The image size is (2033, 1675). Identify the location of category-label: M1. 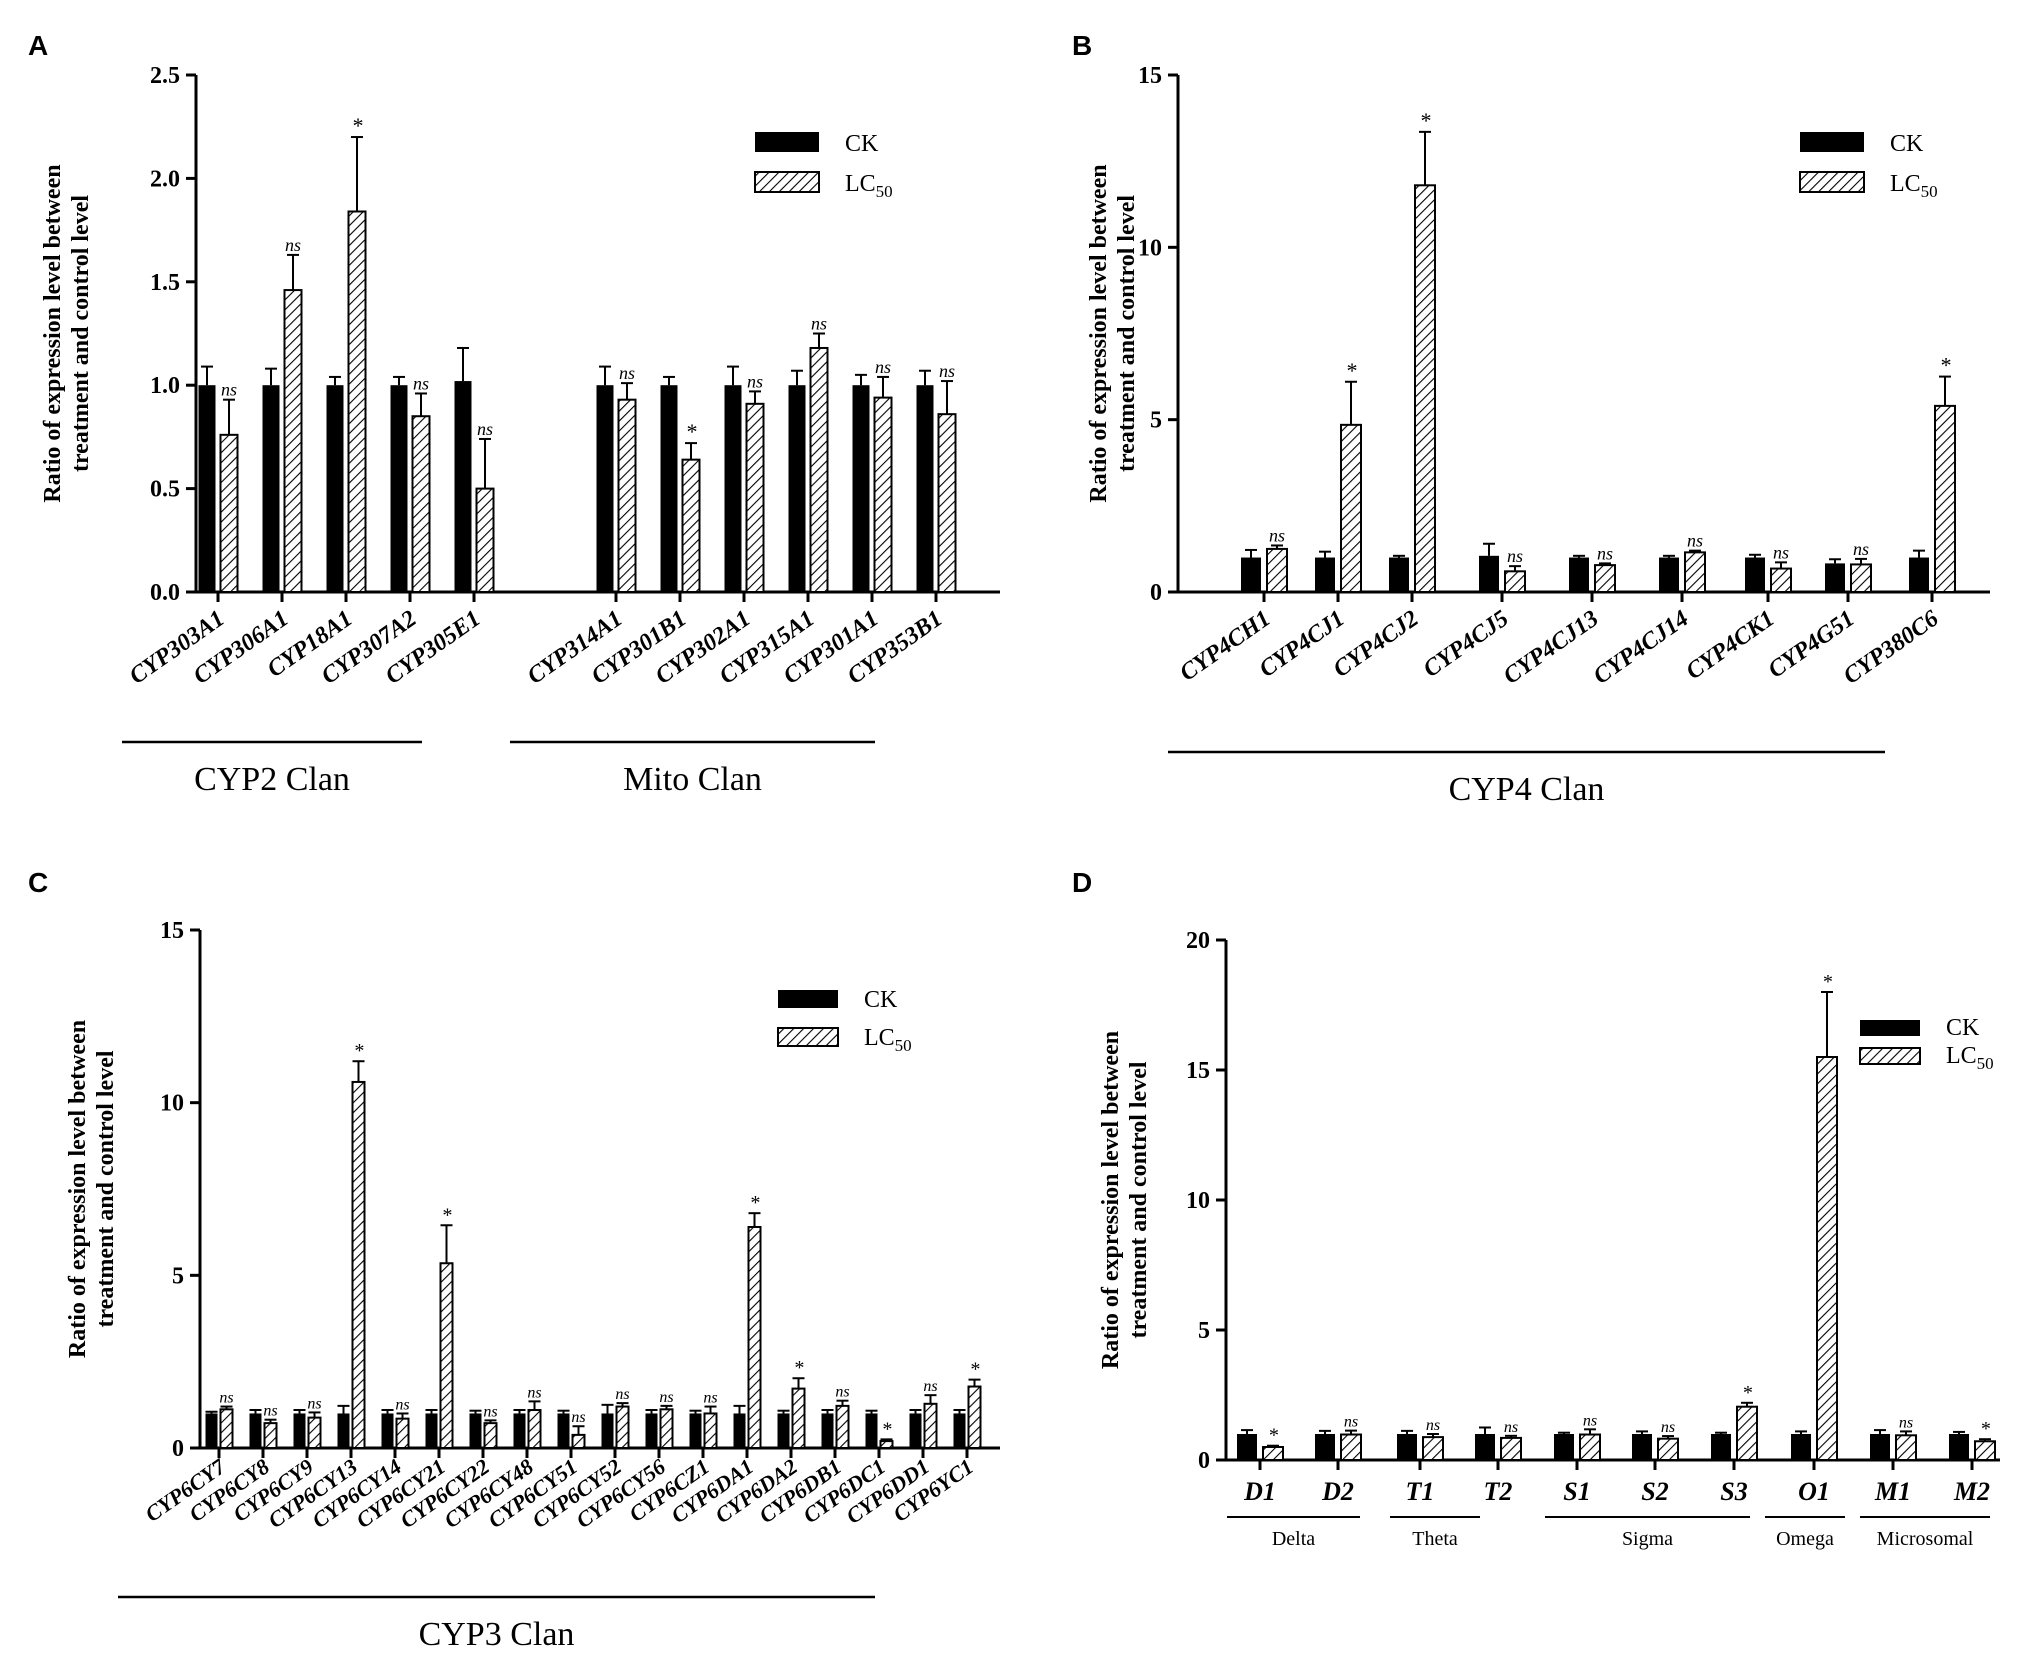
(1892, 1491).